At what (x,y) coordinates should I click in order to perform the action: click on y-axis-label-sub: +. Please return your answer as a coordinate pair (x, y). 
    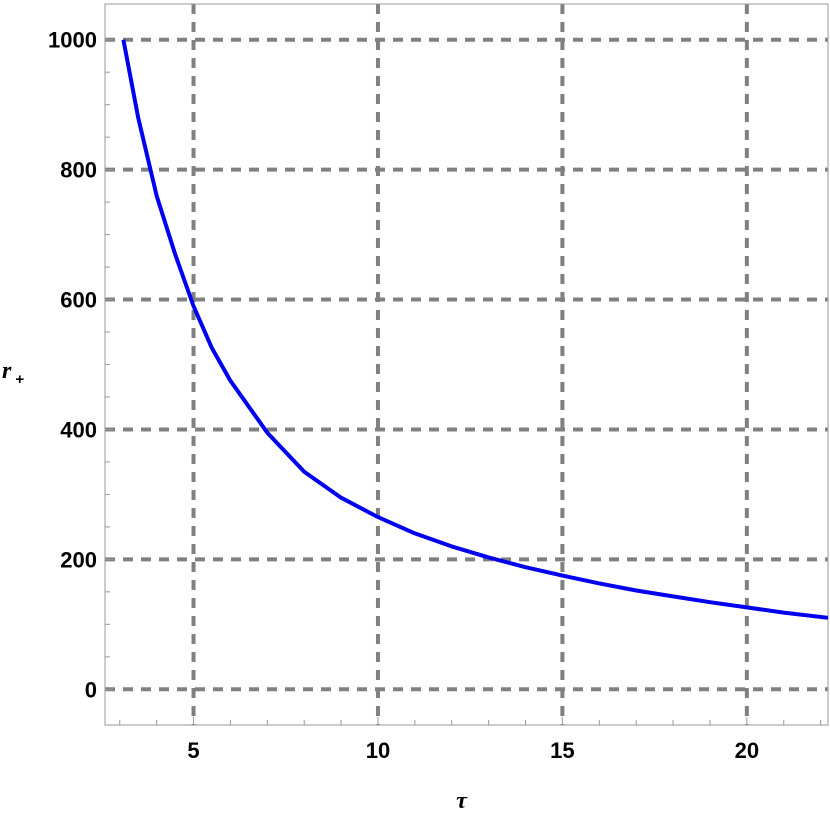
    Looking at the image, I should click on (19, 379).